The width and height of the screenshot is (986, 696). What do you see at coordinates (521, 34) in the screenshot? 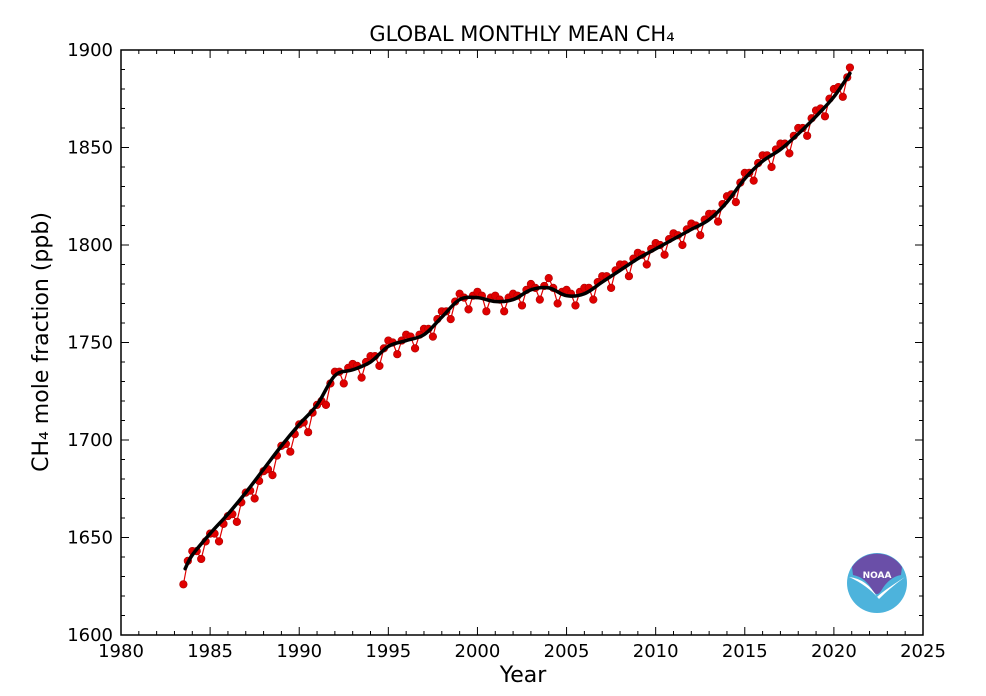
I see `chart-title: GLOBAL MONTHLY MEAN CH₄` at bounding box center [521, 34].